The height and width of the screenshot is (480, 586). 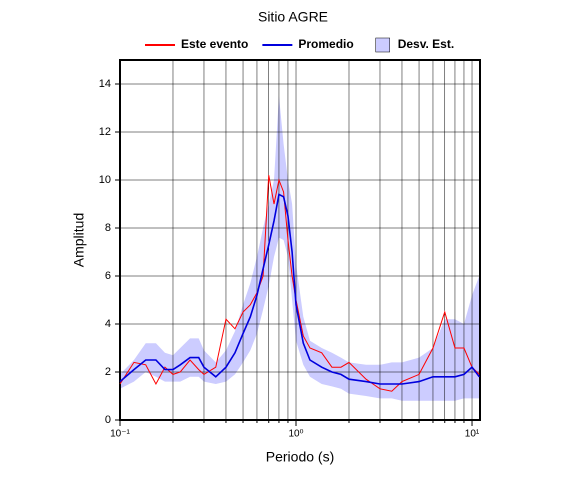 What do you see at coordinates (105, 180) in the screenshot?
I see `y-tick-label: 10` at bounding box center [105, 180].